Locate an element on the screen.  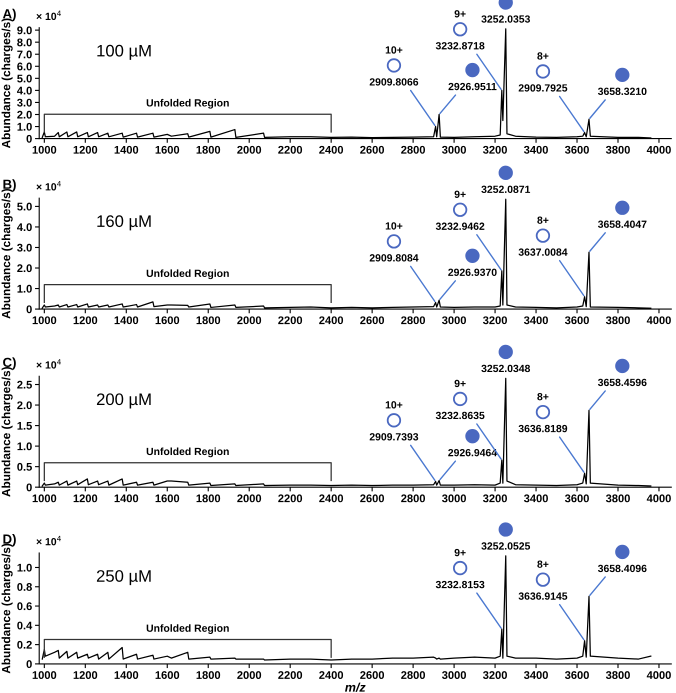
annotation: 3636.8189 is located at coordinates (543, 428).